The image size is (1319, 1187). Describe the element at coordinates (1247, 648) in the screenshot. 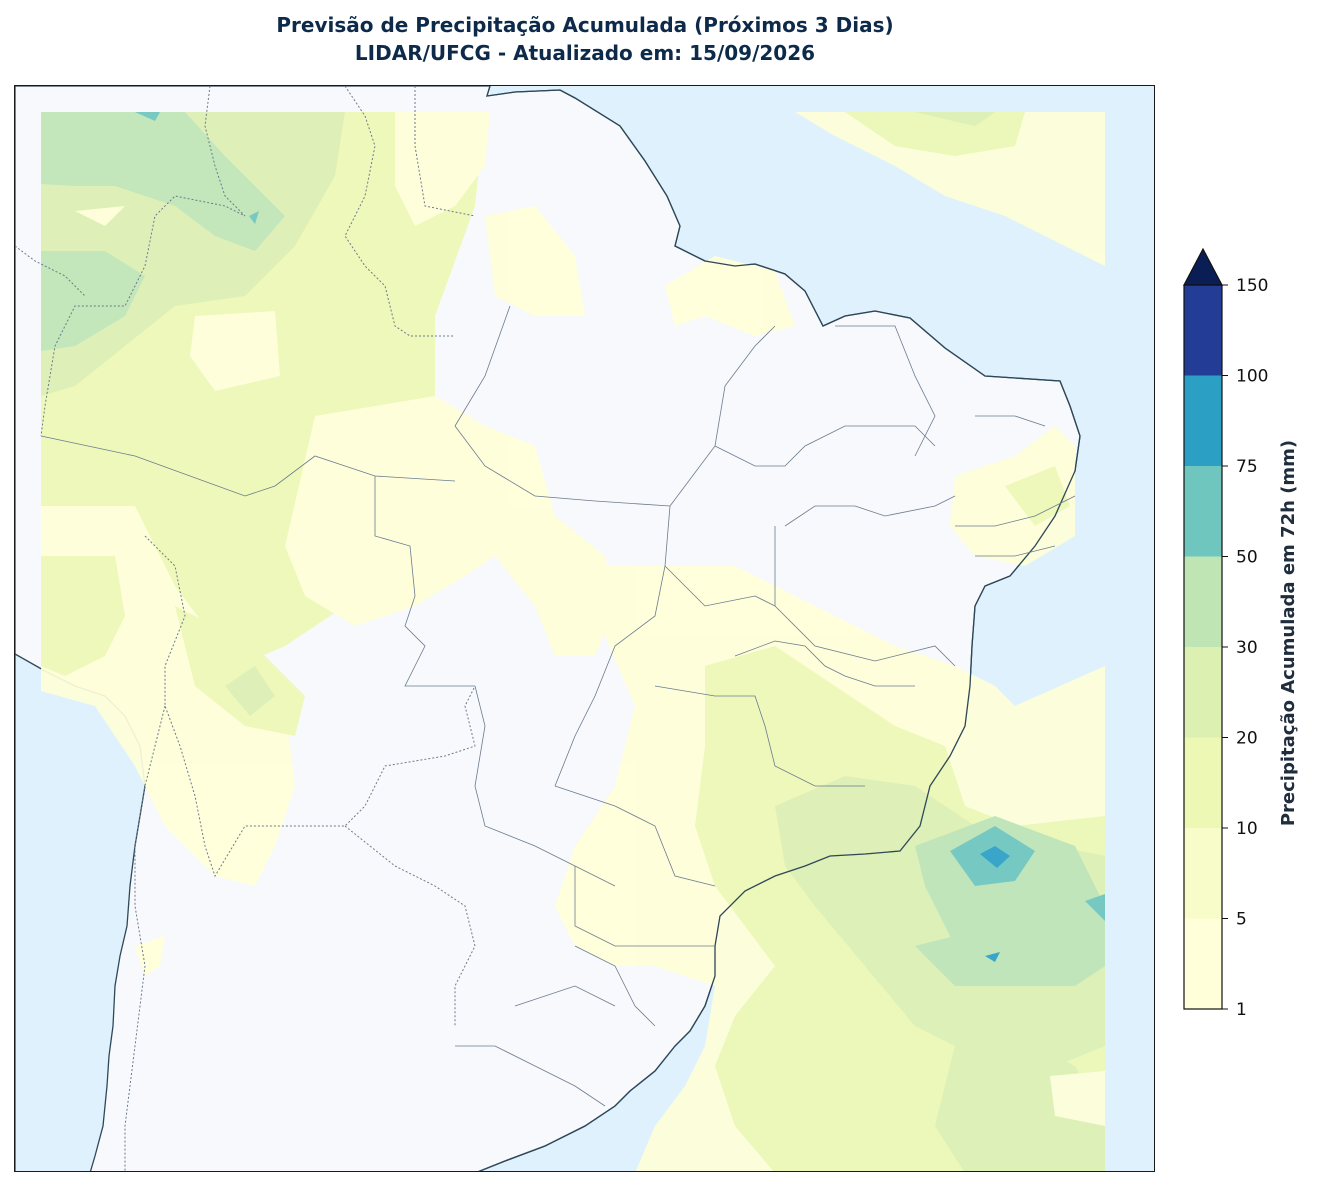

I see `colorbar-tick-label: 30` at that location.